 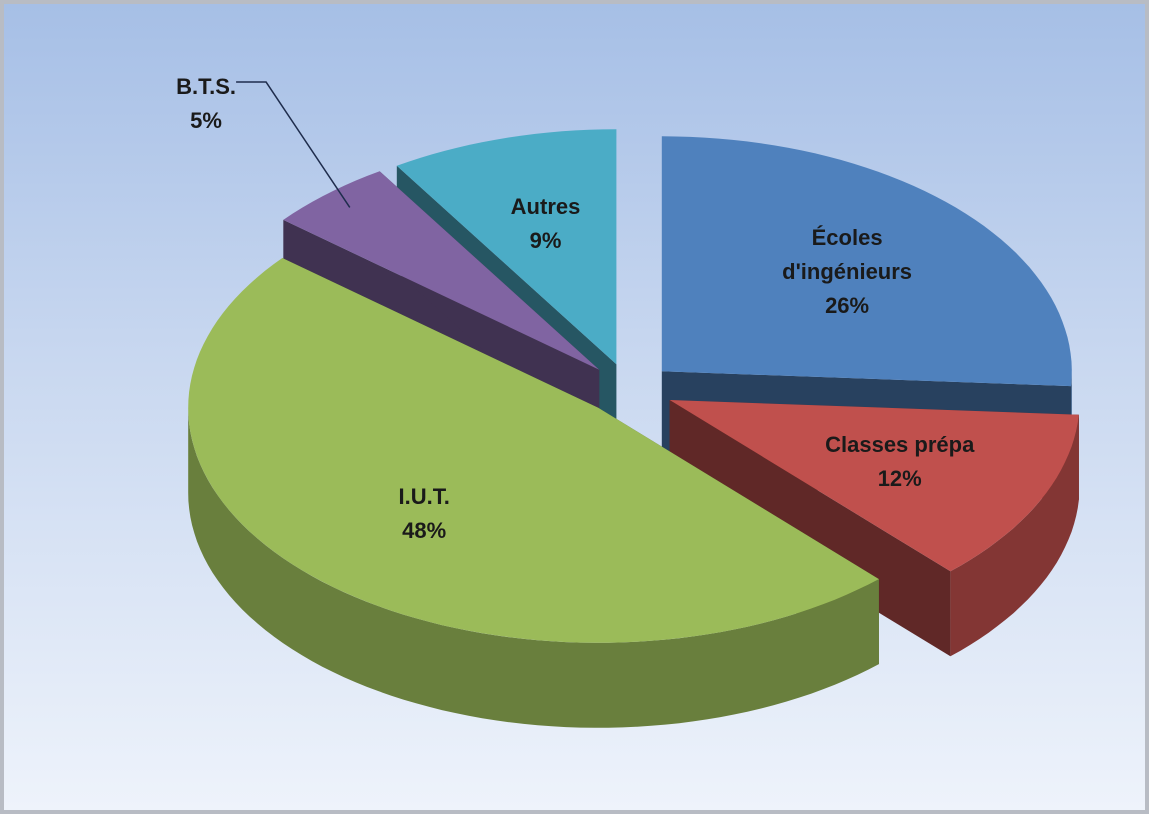 What do you see at coordinates (206, 87) in the screenshot?
I see `category-label: B.T.S.` at bounding box center [206, 87].